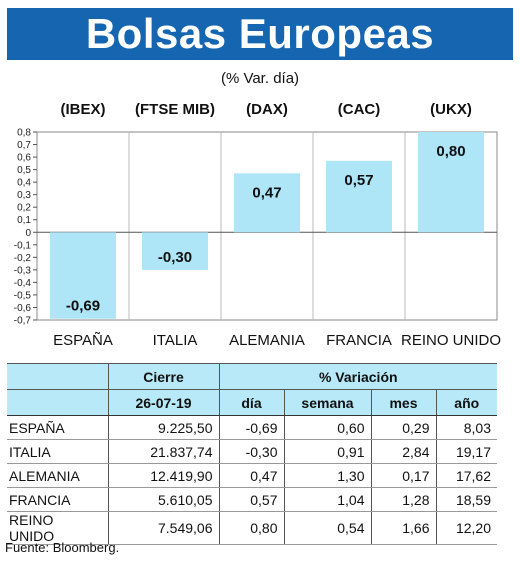  What do you see at coordinates (83, 109) in the screenshot?
I see `ticker-ibex: (IBEX)` at bounding box center [83, 109].